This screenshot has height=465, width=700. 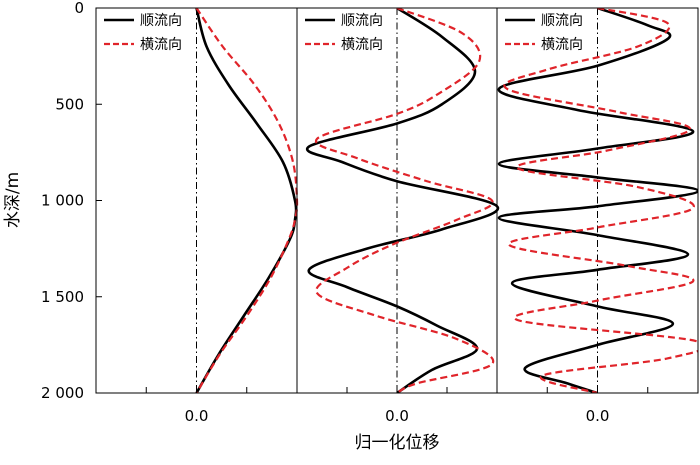 What do you see at coordinates (69, 104) in the screenshot?
I see `y-tick-label: 500` at bounding box center [69, 104].